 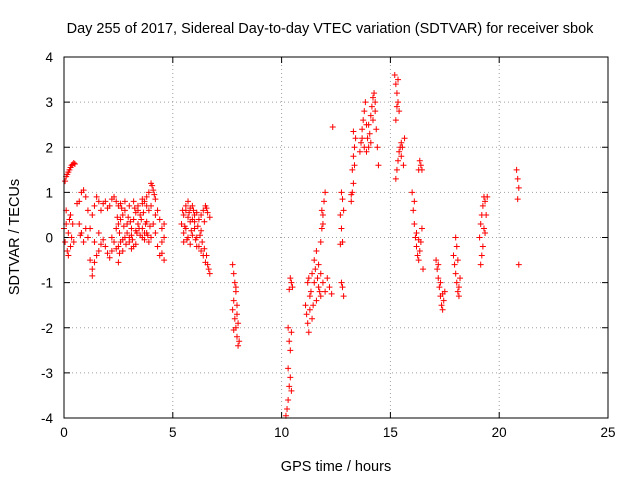 I want to click on x-tick-label: 25, so click(x=607, y=432).